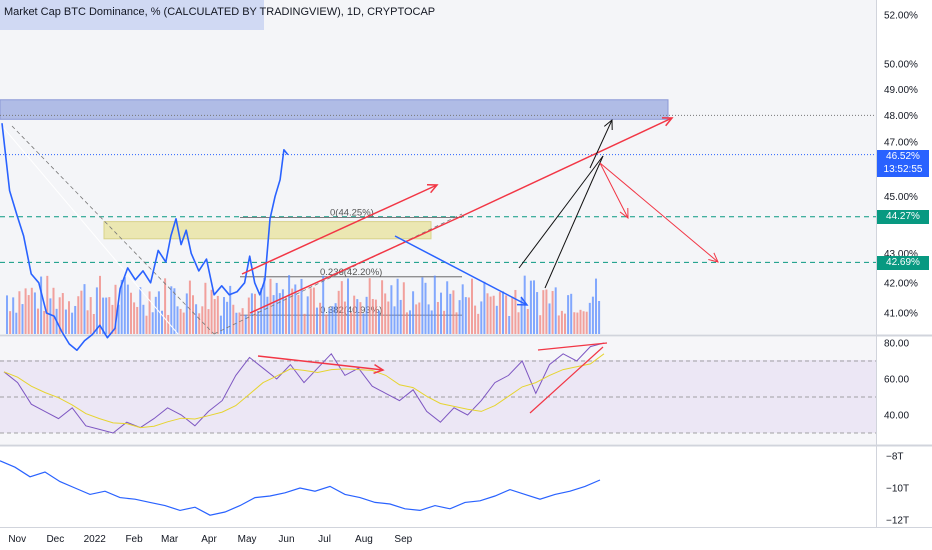  Describe the element at coordinates (461, 270) in the screenshot. I see `downtrend-arrow` at that location.